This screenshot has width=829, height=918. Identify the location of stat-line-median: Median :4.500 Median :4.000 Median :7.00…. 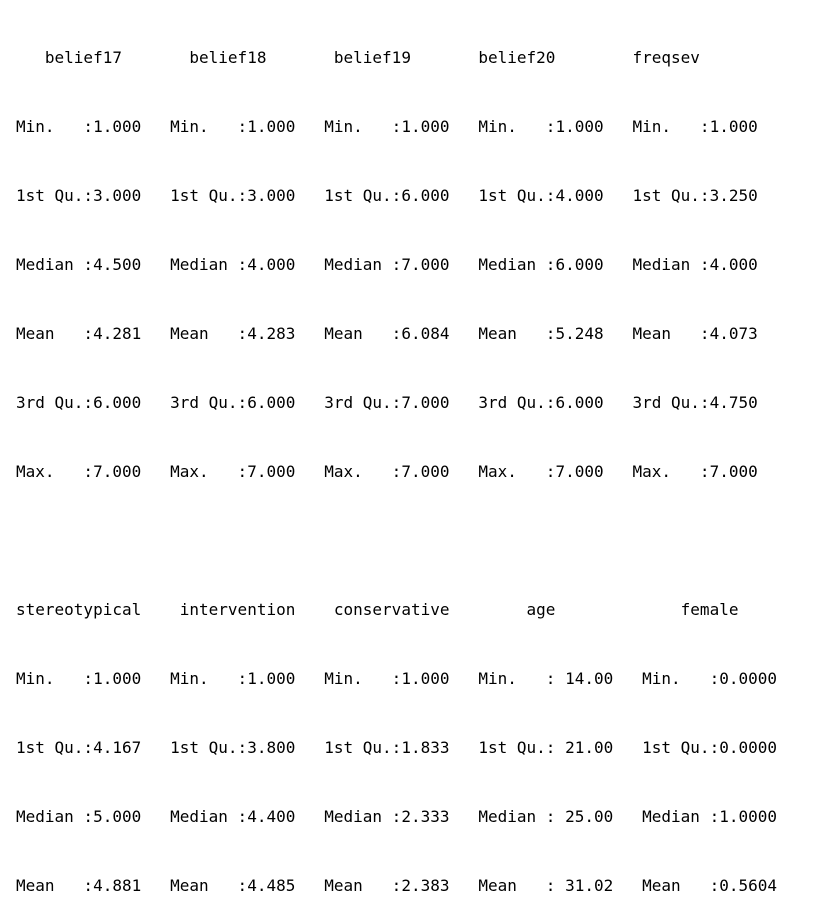
(396, 264).